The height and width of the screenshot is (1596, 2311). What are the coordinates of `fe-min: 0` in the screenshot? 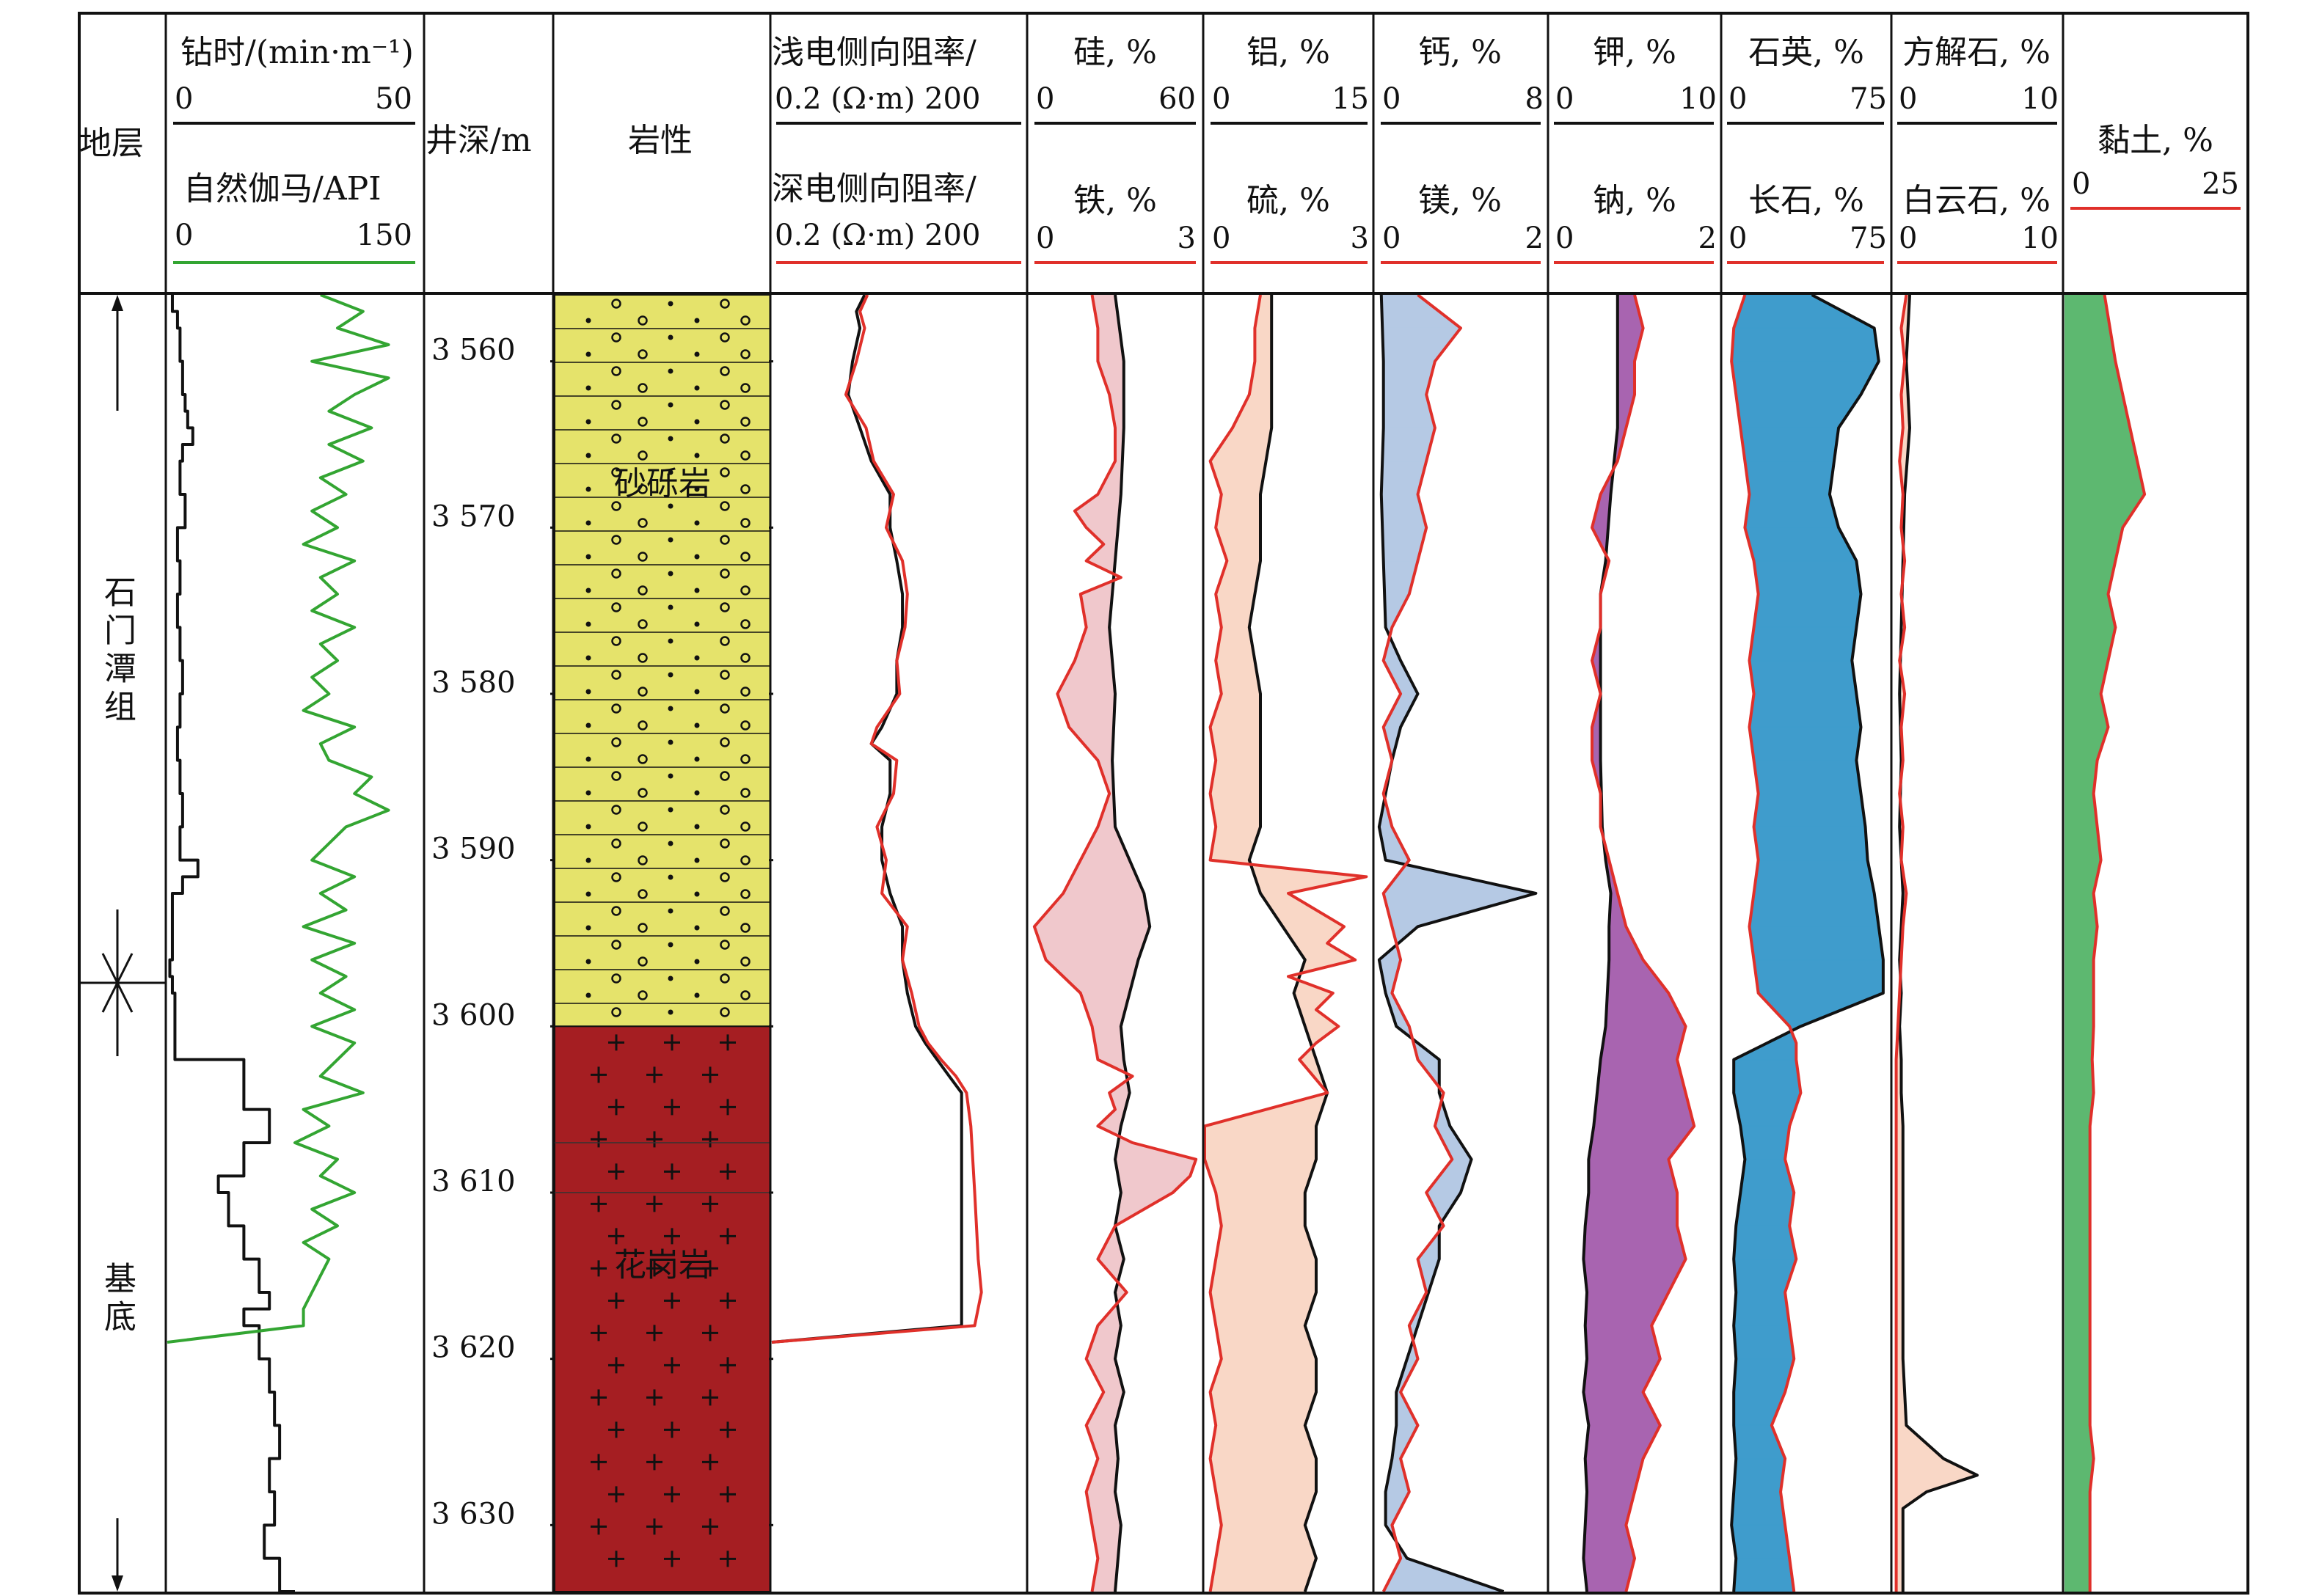 It's located at (1045, 238).